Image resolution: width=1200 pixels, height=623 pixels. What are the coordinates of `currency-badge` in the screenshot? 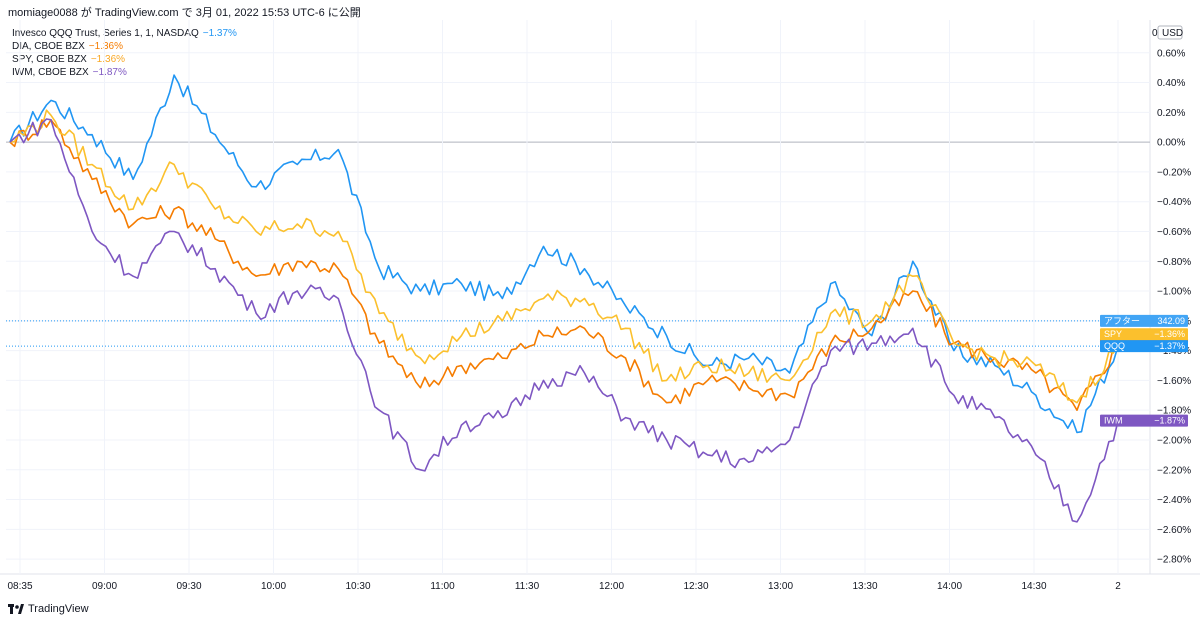 It's located at (1170, 32).